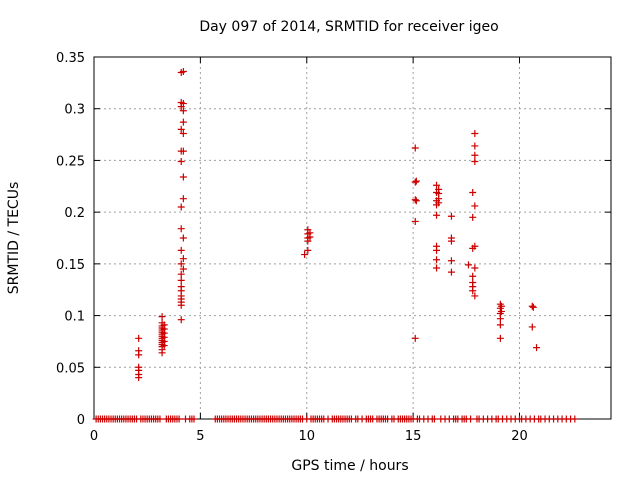 Image resolution: width=640 pixels, height=480 pixels. What do you see at coordinates (70, 265) in the screenshot?
I see `y-tick-label: 0.15` at bounding box center [70, 265].